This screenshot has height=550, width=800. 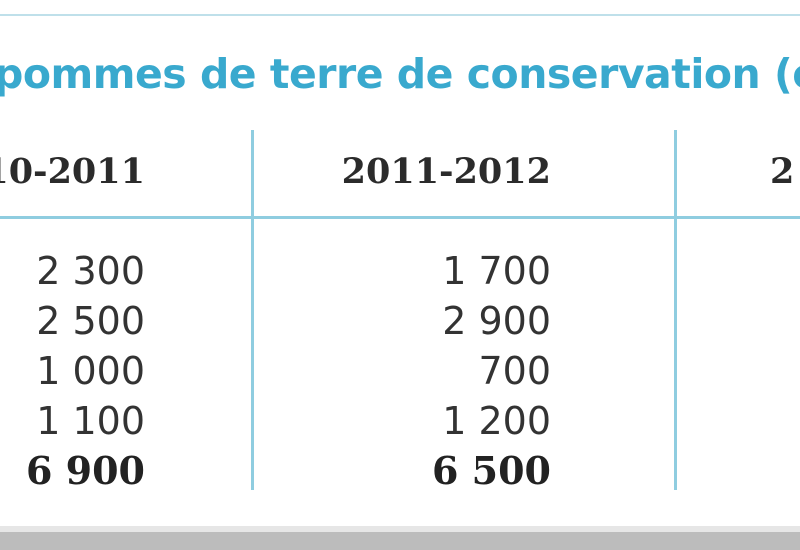 What do you see at coordinates (496, 321) in the screenshot?
I see `table-cell: 2 900` at bounding box center [496, 321].